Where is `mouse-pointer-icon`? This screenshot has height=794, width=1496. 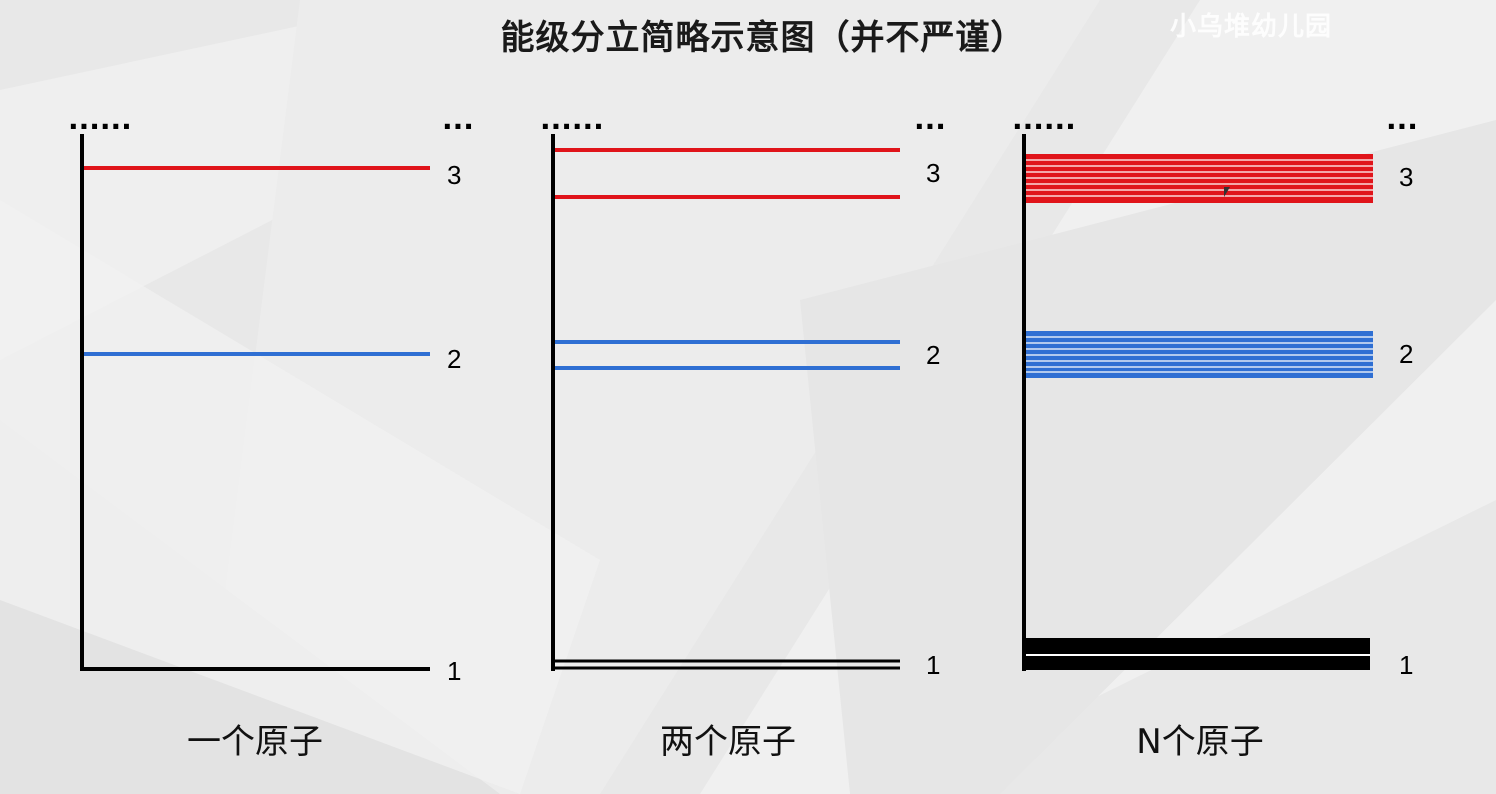 mouse-pointer-icon is located at coordinates (1227, 192).